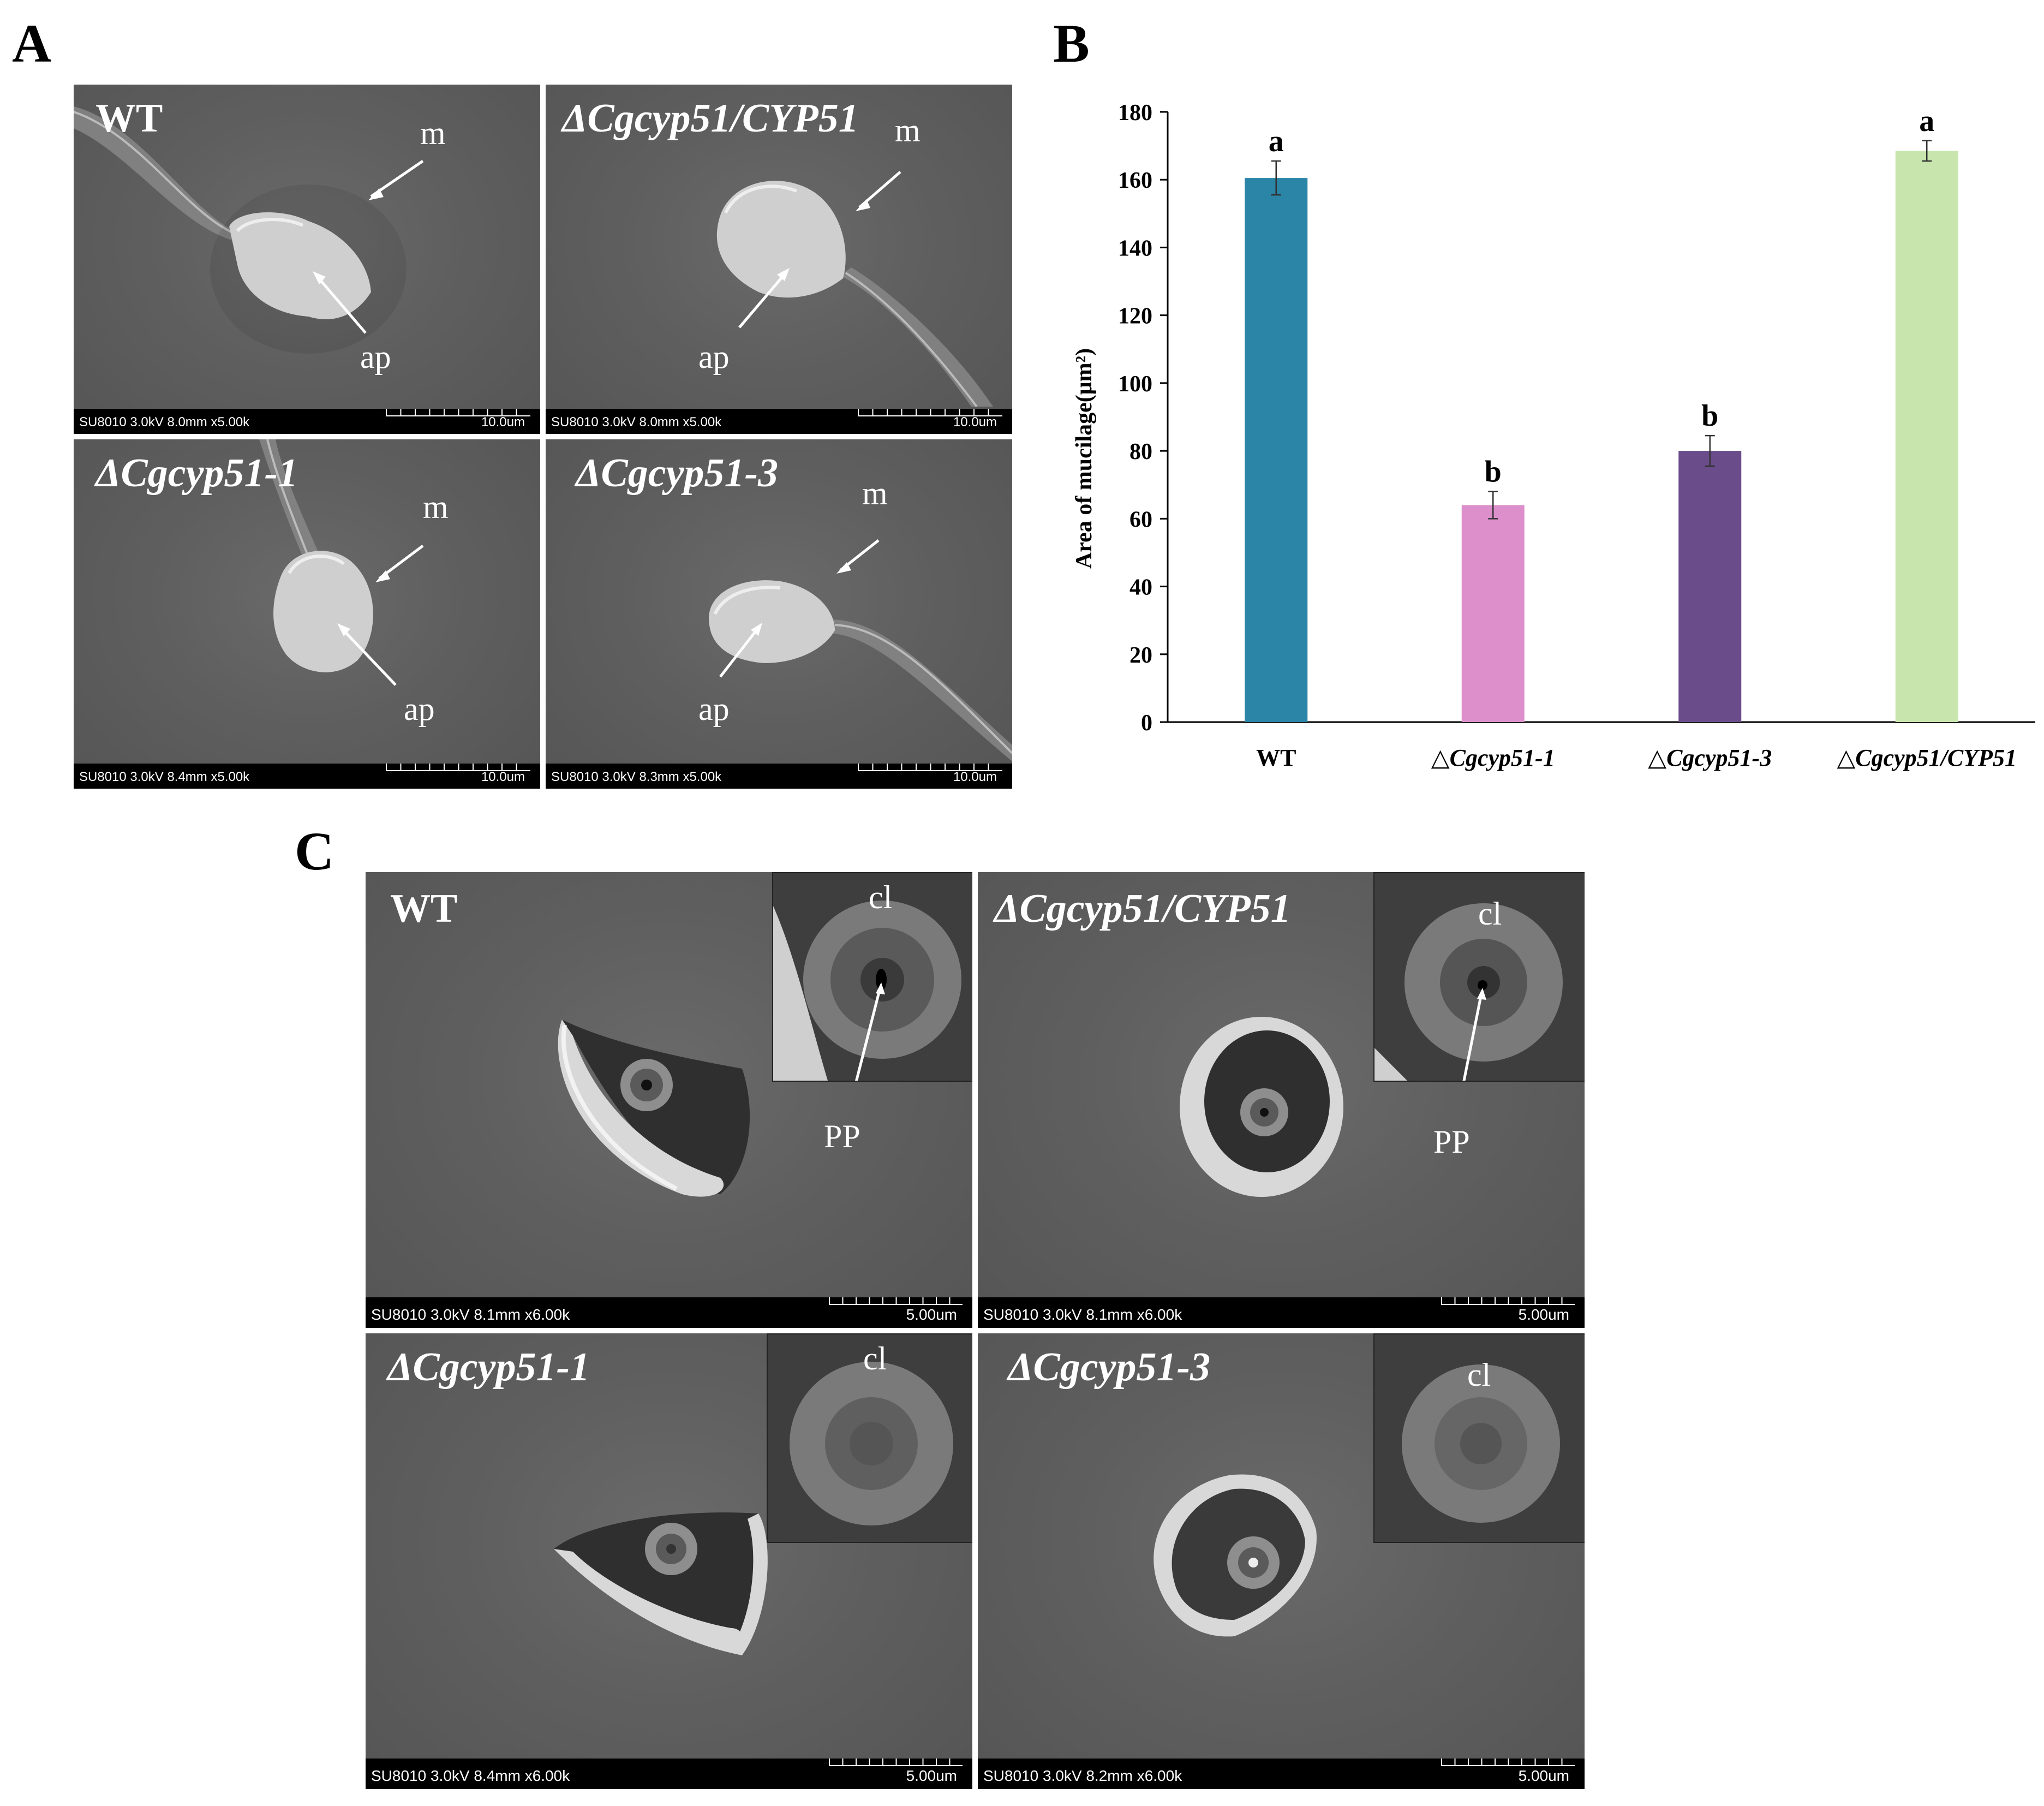 This screenshot has width=2044, height=1806. I want to click on panel-label-b: B, so click(1071, 43).